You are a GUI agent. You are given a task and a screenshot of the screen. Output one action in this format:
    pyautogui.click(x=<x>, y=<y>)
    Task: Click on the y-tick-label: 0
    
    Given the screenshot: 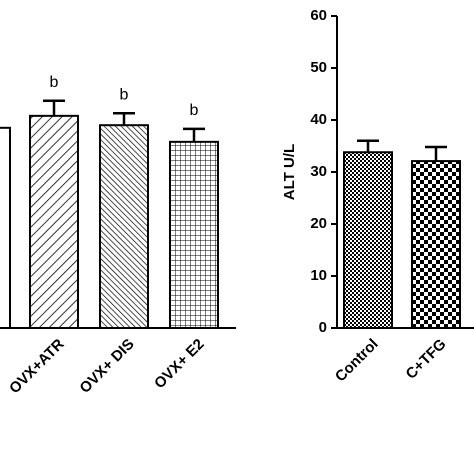 What is the action you would take?
    pyautogui.click(x=323, y=327)
    